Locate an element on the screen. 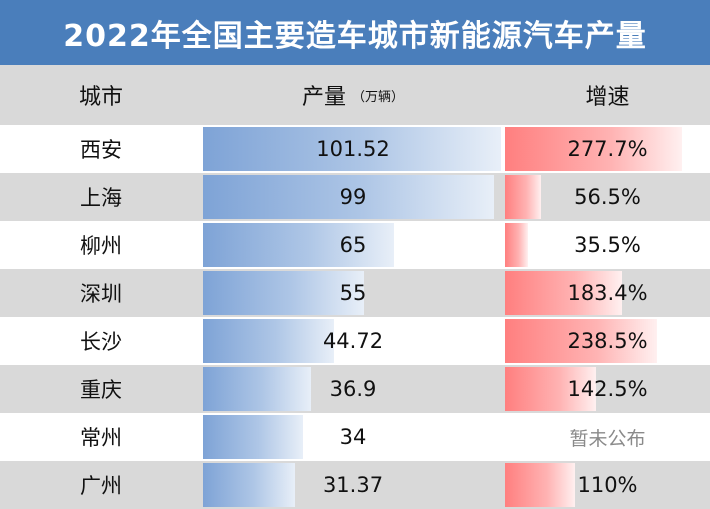 Image resolution: width=710 pixels, height=509 pixels. header-city: 城市 is located at coordinates (100, 97).